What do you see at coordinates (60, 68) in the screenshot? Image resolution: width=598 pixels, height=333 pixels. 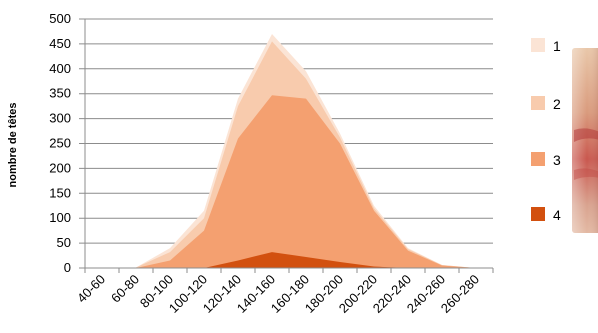 I see `y-tick-label: 400` at bounding box center [60, 68].